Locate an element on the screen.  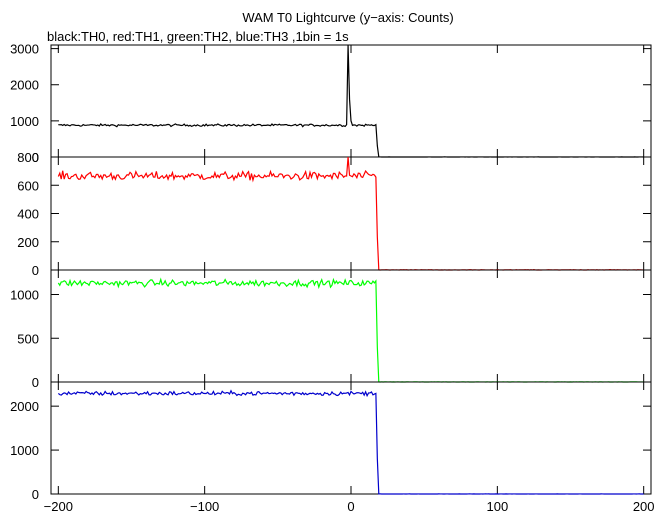
x-tick-label: 0 is located at coordinates (350, 506).